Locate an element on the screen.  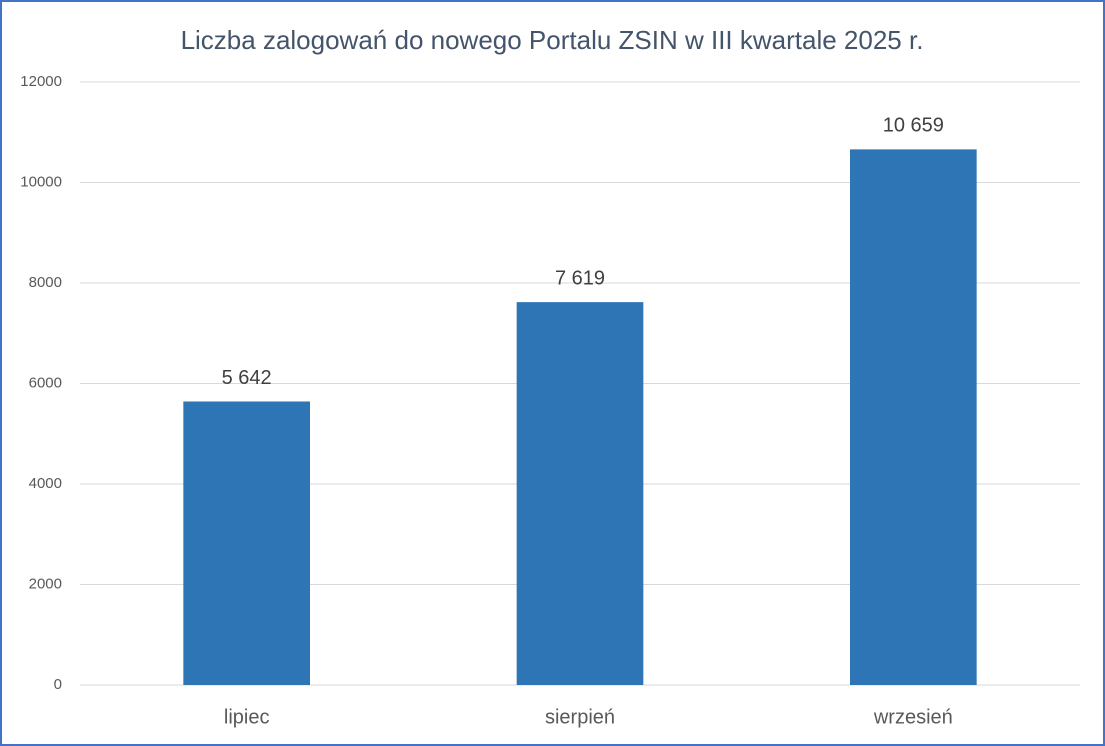
y-tick-label: 12000 is located at coordinates (41, 81).